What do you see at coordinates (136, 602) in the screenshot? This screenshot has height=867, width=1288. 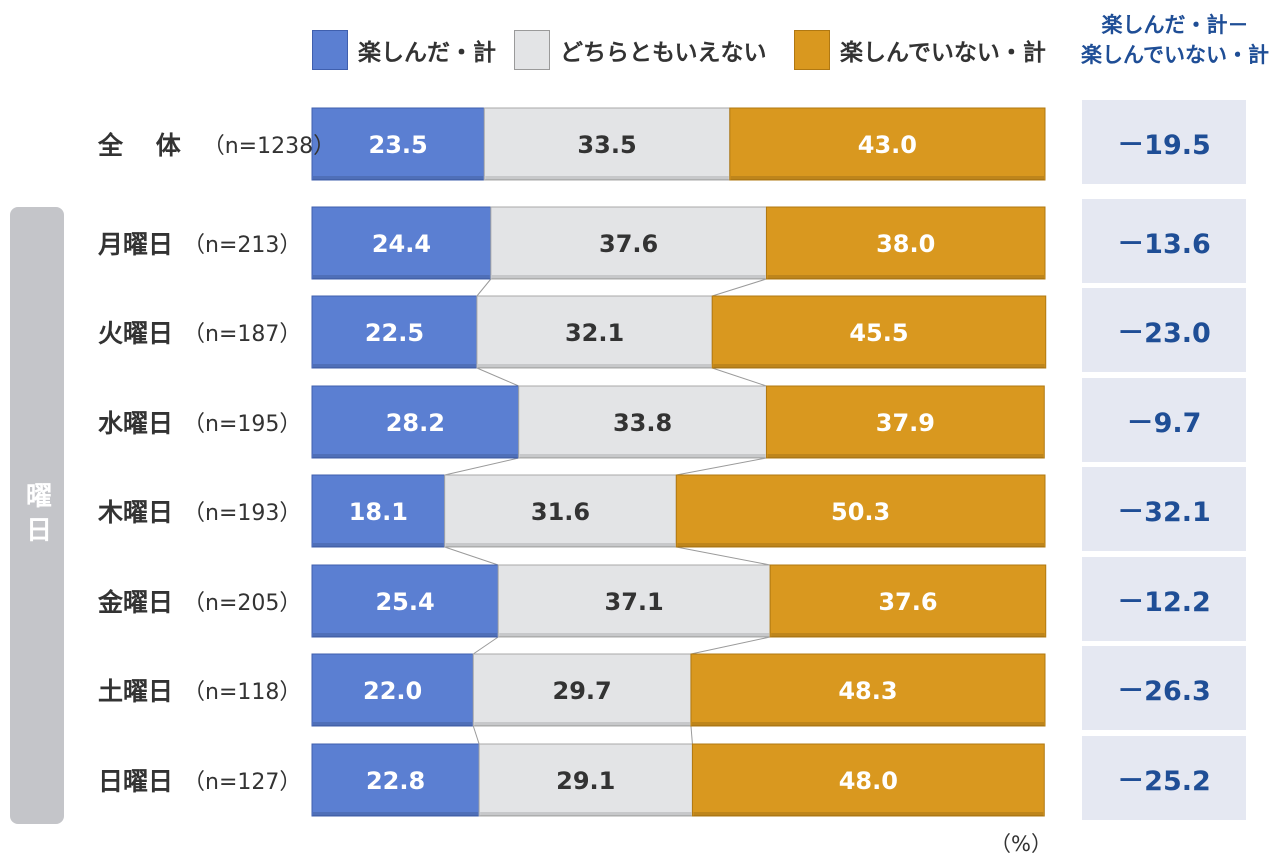 I see `row-label-name: 金曜日` at bounding box center [136, 602].